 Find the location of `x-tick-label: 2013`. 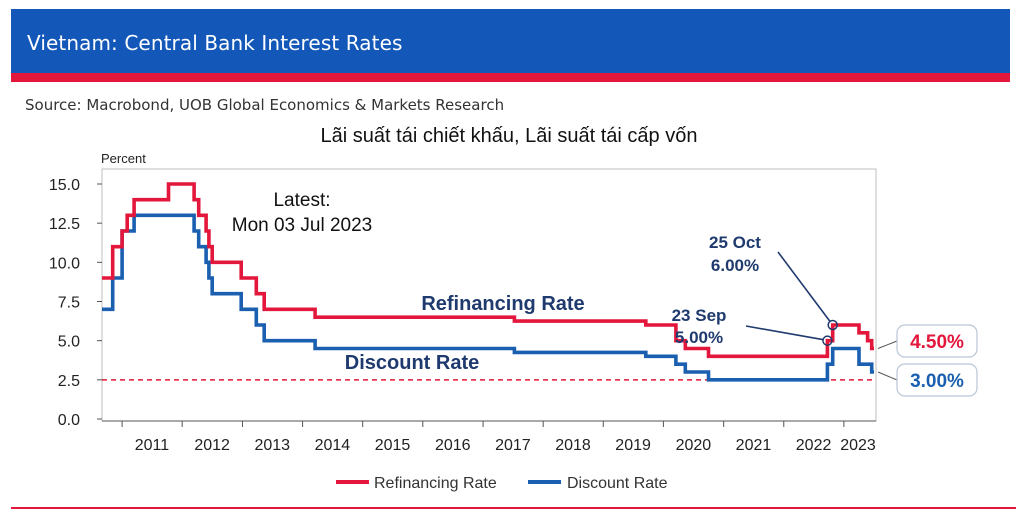

x-tick-label: 2013 is located at coordinates (272, 445).